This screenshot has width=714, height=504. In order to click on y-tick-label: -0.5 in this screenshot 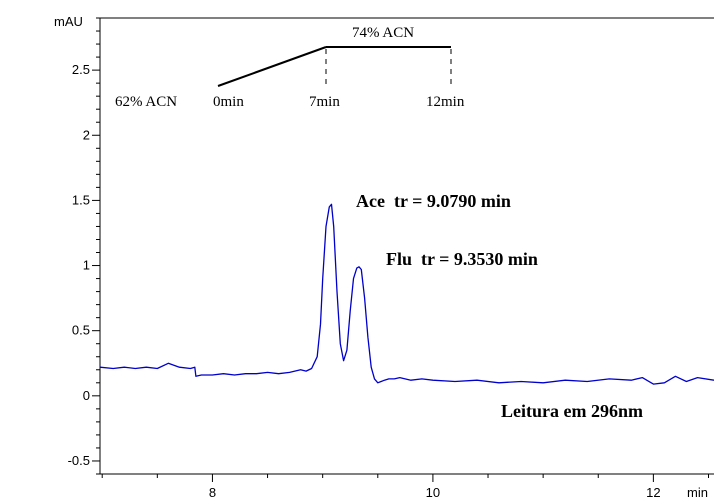, I will do `click(79, 460)`.